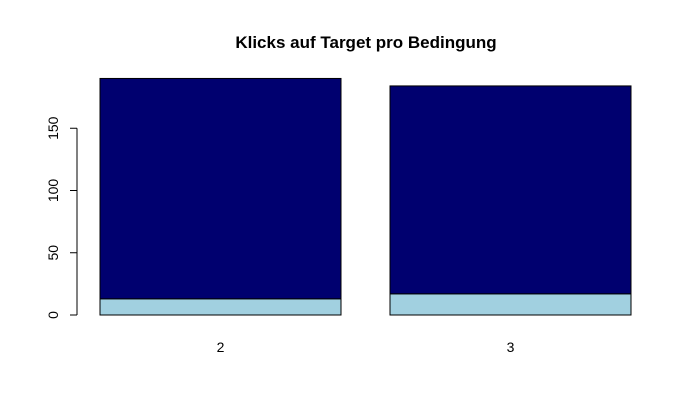 This screenshot has height=415, width=693. Describe the element at coordinates (53, 191) in the screenshot. I see `y-tick-label: 100` at that location.